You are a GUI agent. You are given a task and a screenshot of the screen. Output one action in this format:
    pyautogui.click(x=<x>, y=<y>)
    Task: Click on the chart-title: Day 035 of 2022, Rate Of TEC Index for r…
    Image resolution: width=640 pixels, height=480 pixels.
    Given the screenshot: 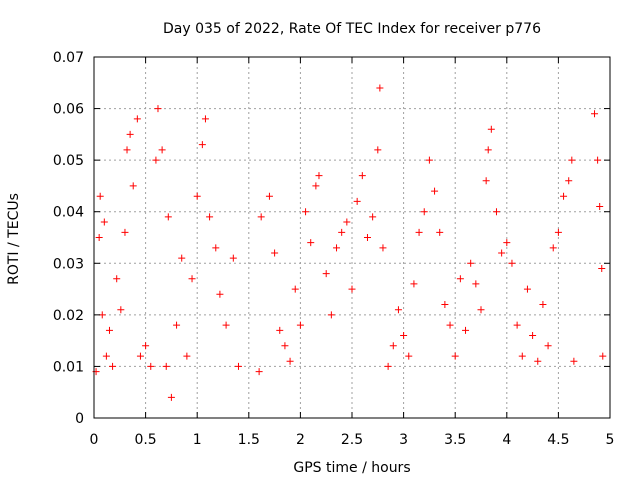 What is the action you would take?
    pyautogui.click(x=352, y=29)
    